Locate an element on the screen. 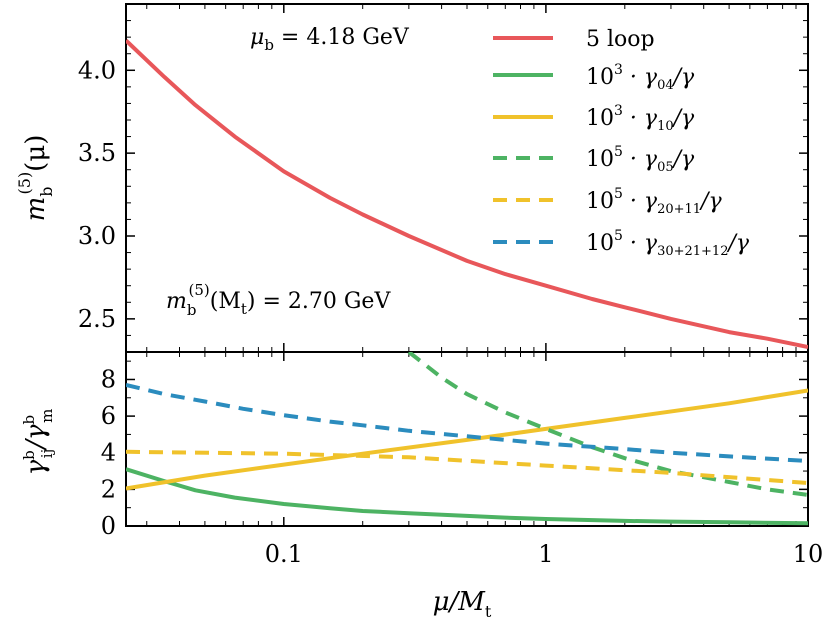  annotation-mu-b: μb = 4.18 GeV is located at coordinates (330, 39).